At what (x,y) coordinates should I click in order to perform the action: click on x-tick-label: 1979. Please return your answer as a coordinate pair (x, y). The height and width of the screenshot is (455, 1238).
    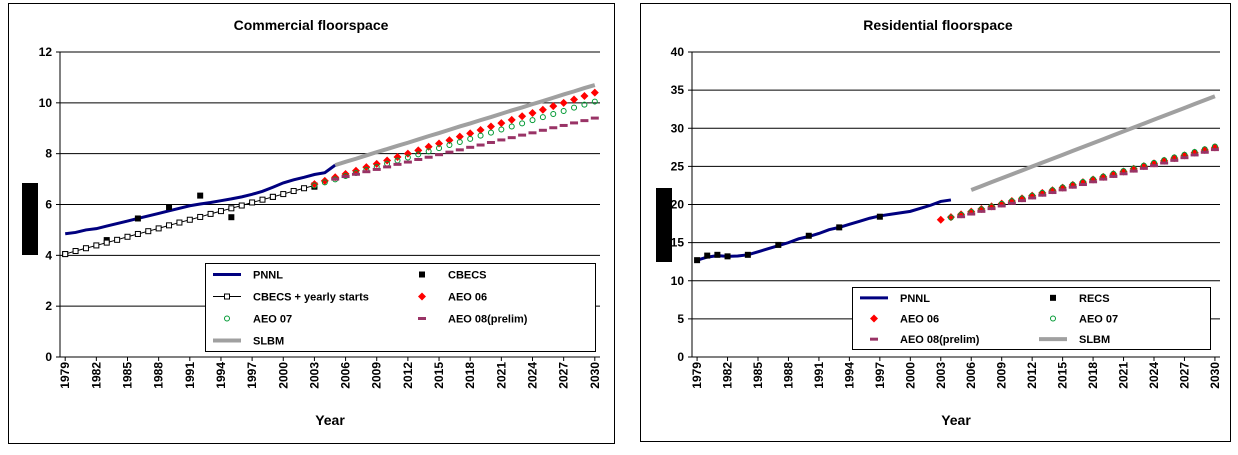
    Looking at the image, I should click on (65, 375).